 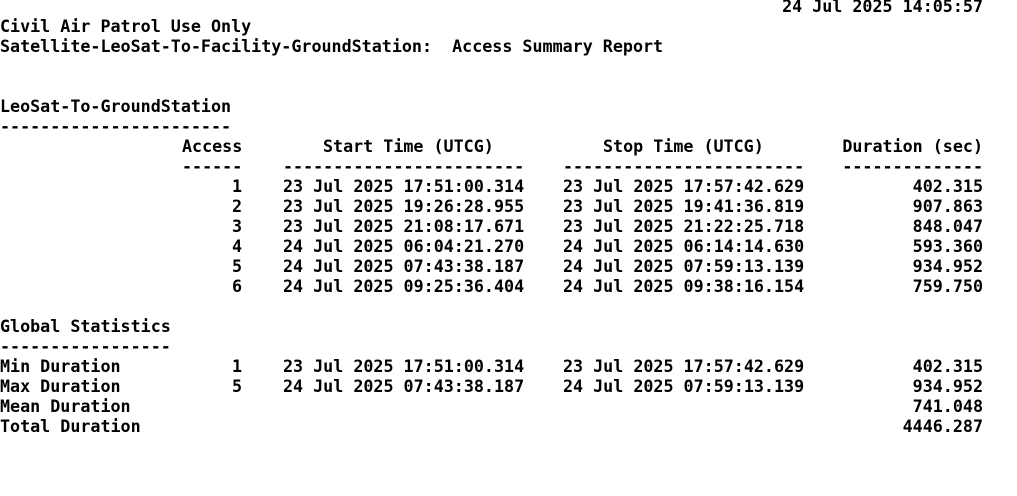 What do you see at coordinates (85, 346) in the screenshot?
I see `global-stats-underline: -----------------` at bounding box center [85, 346].